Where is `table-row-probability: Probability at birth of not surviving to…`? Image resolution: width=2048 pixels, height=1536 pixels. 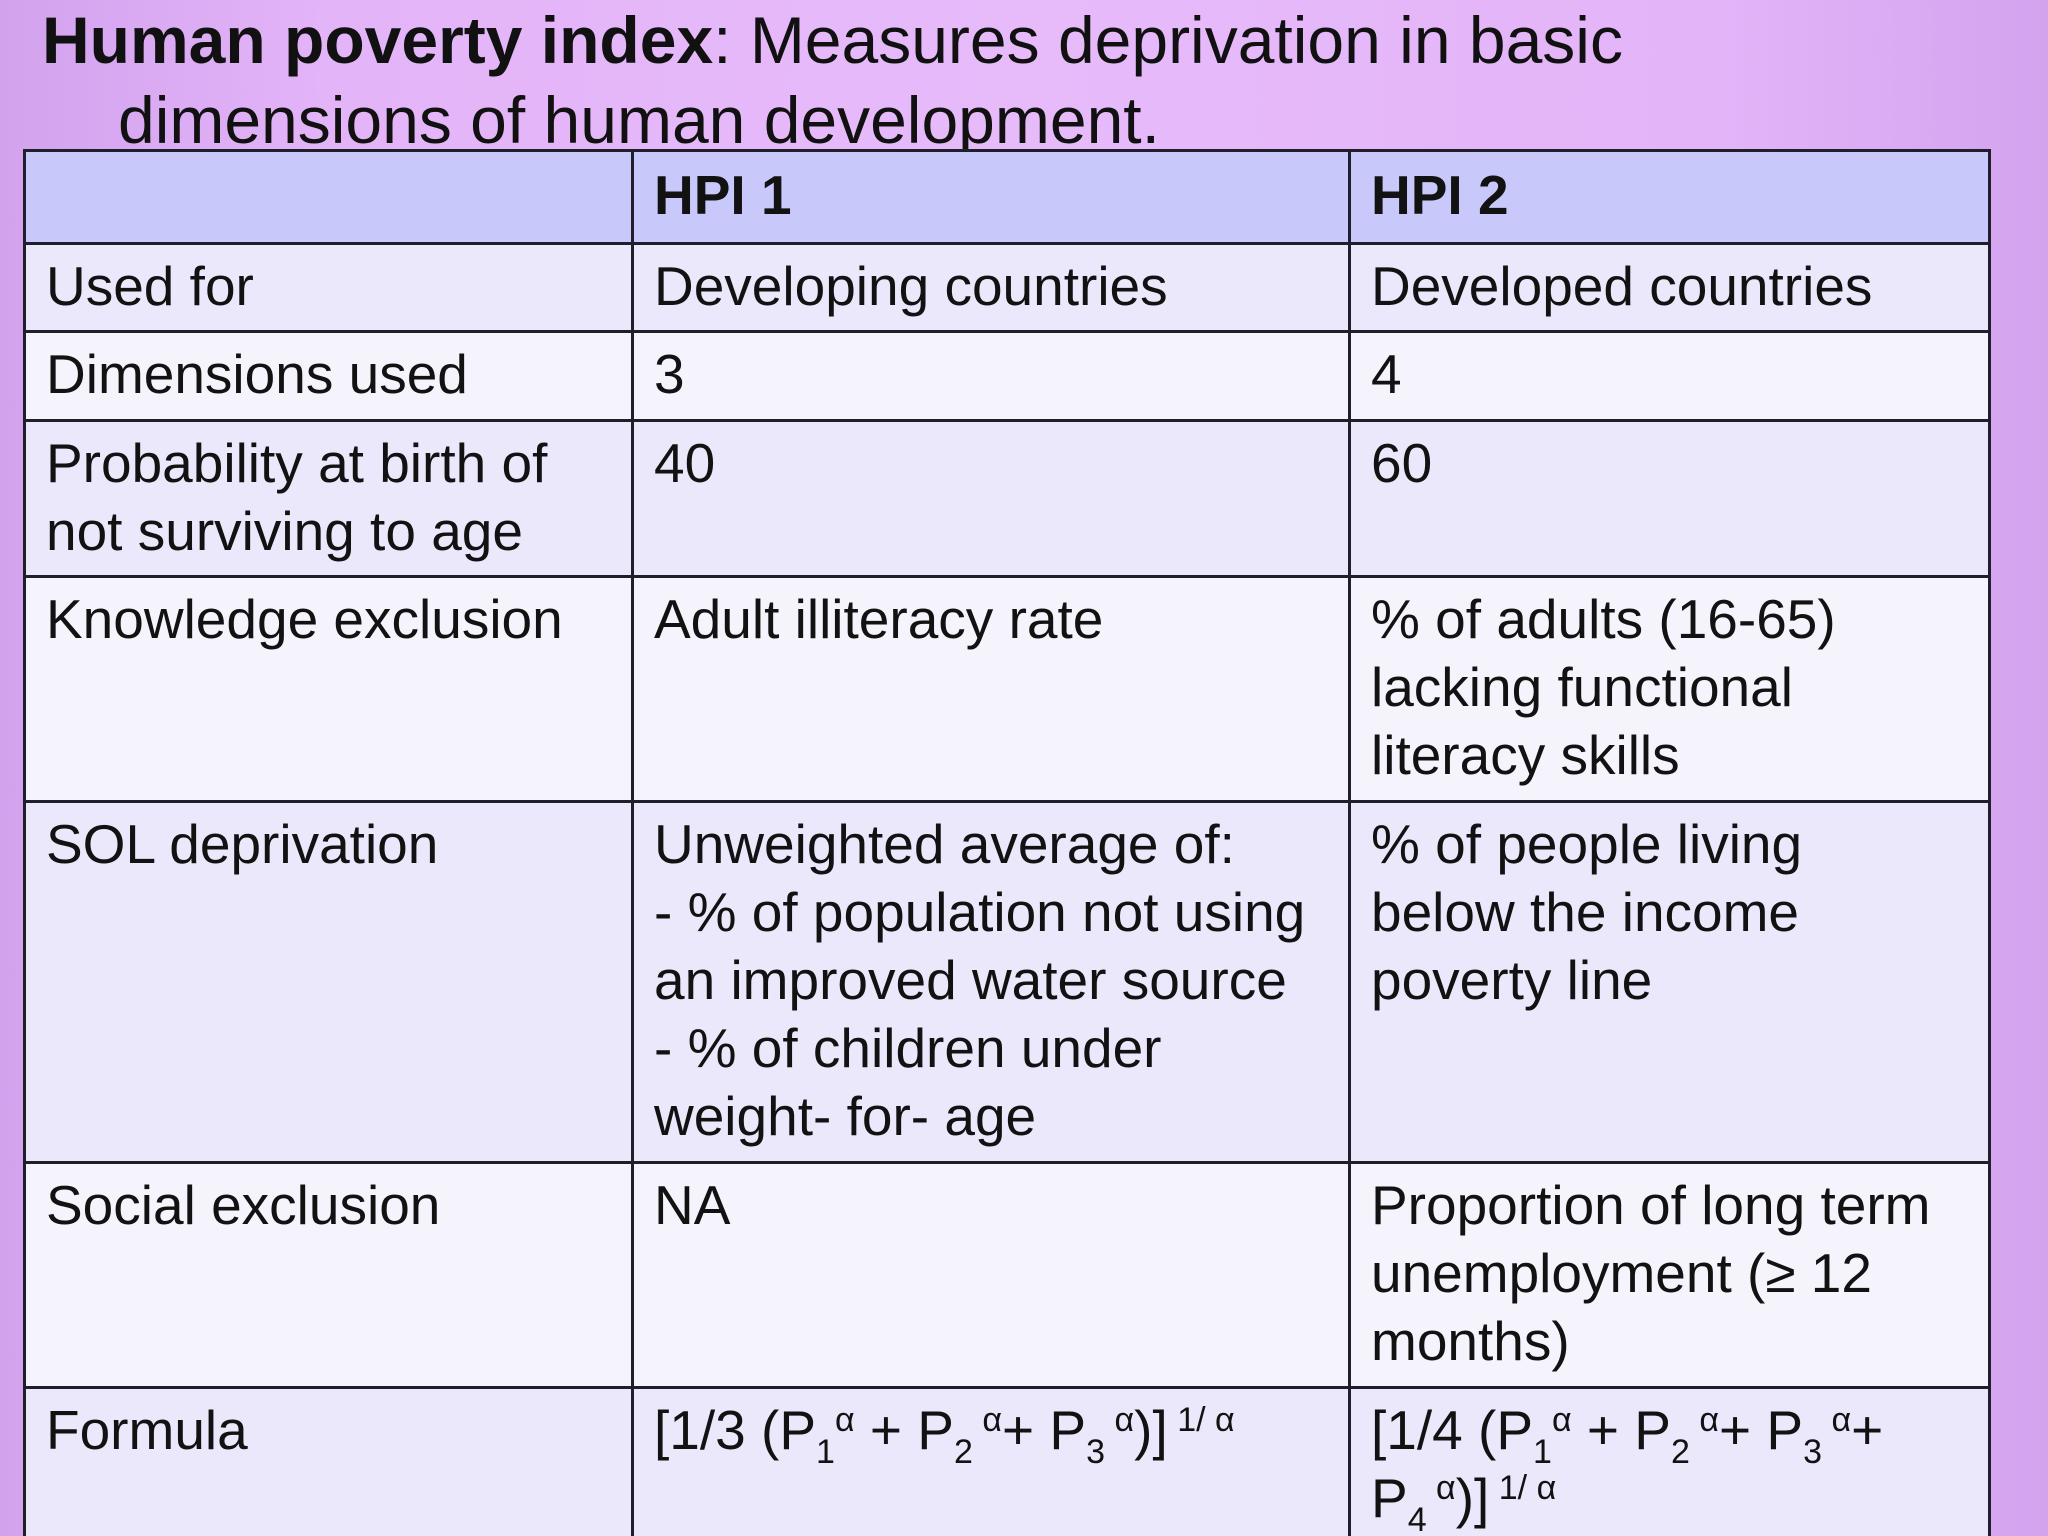
table-row-probability: Probability at birth of not surviving to… is located at coordinates (1007, 498).